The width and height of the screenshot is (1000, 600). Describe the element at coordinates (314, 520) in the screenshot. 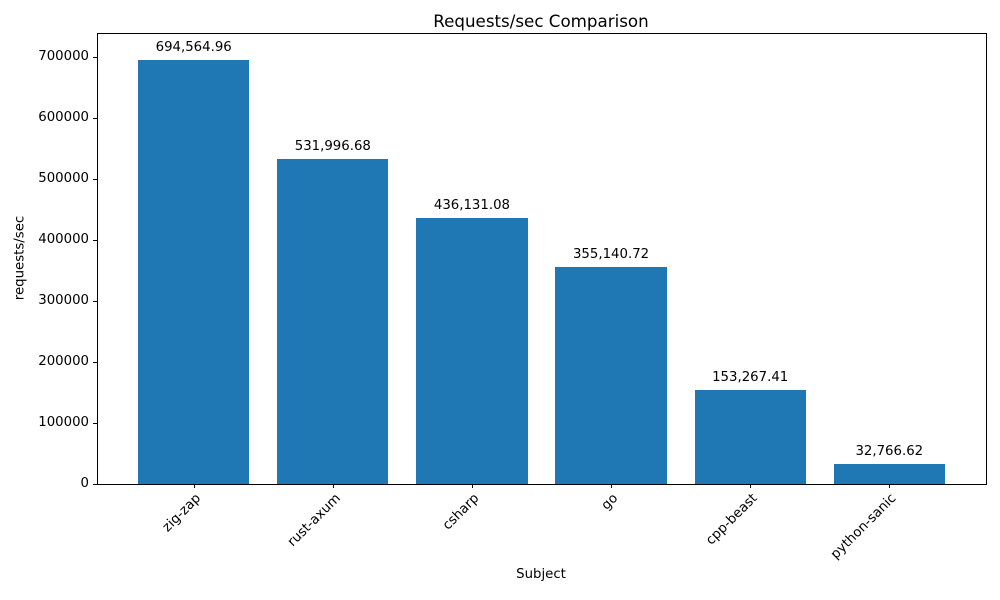

I see `x-tick-label: rust-axum` at that location.